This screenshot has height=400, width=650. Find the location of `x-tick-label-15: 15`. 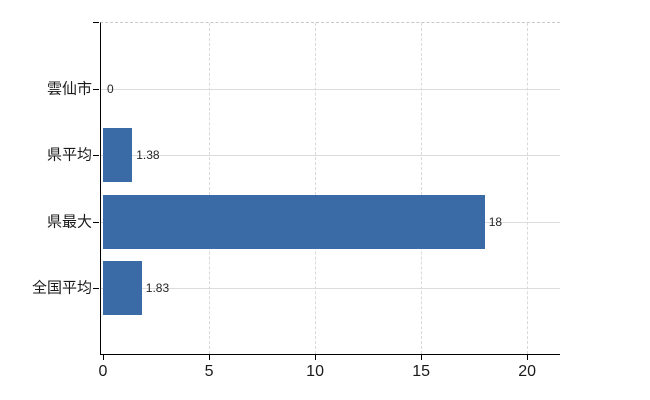

x-tick-label-15: 15 is located at coordinates (421, 371).